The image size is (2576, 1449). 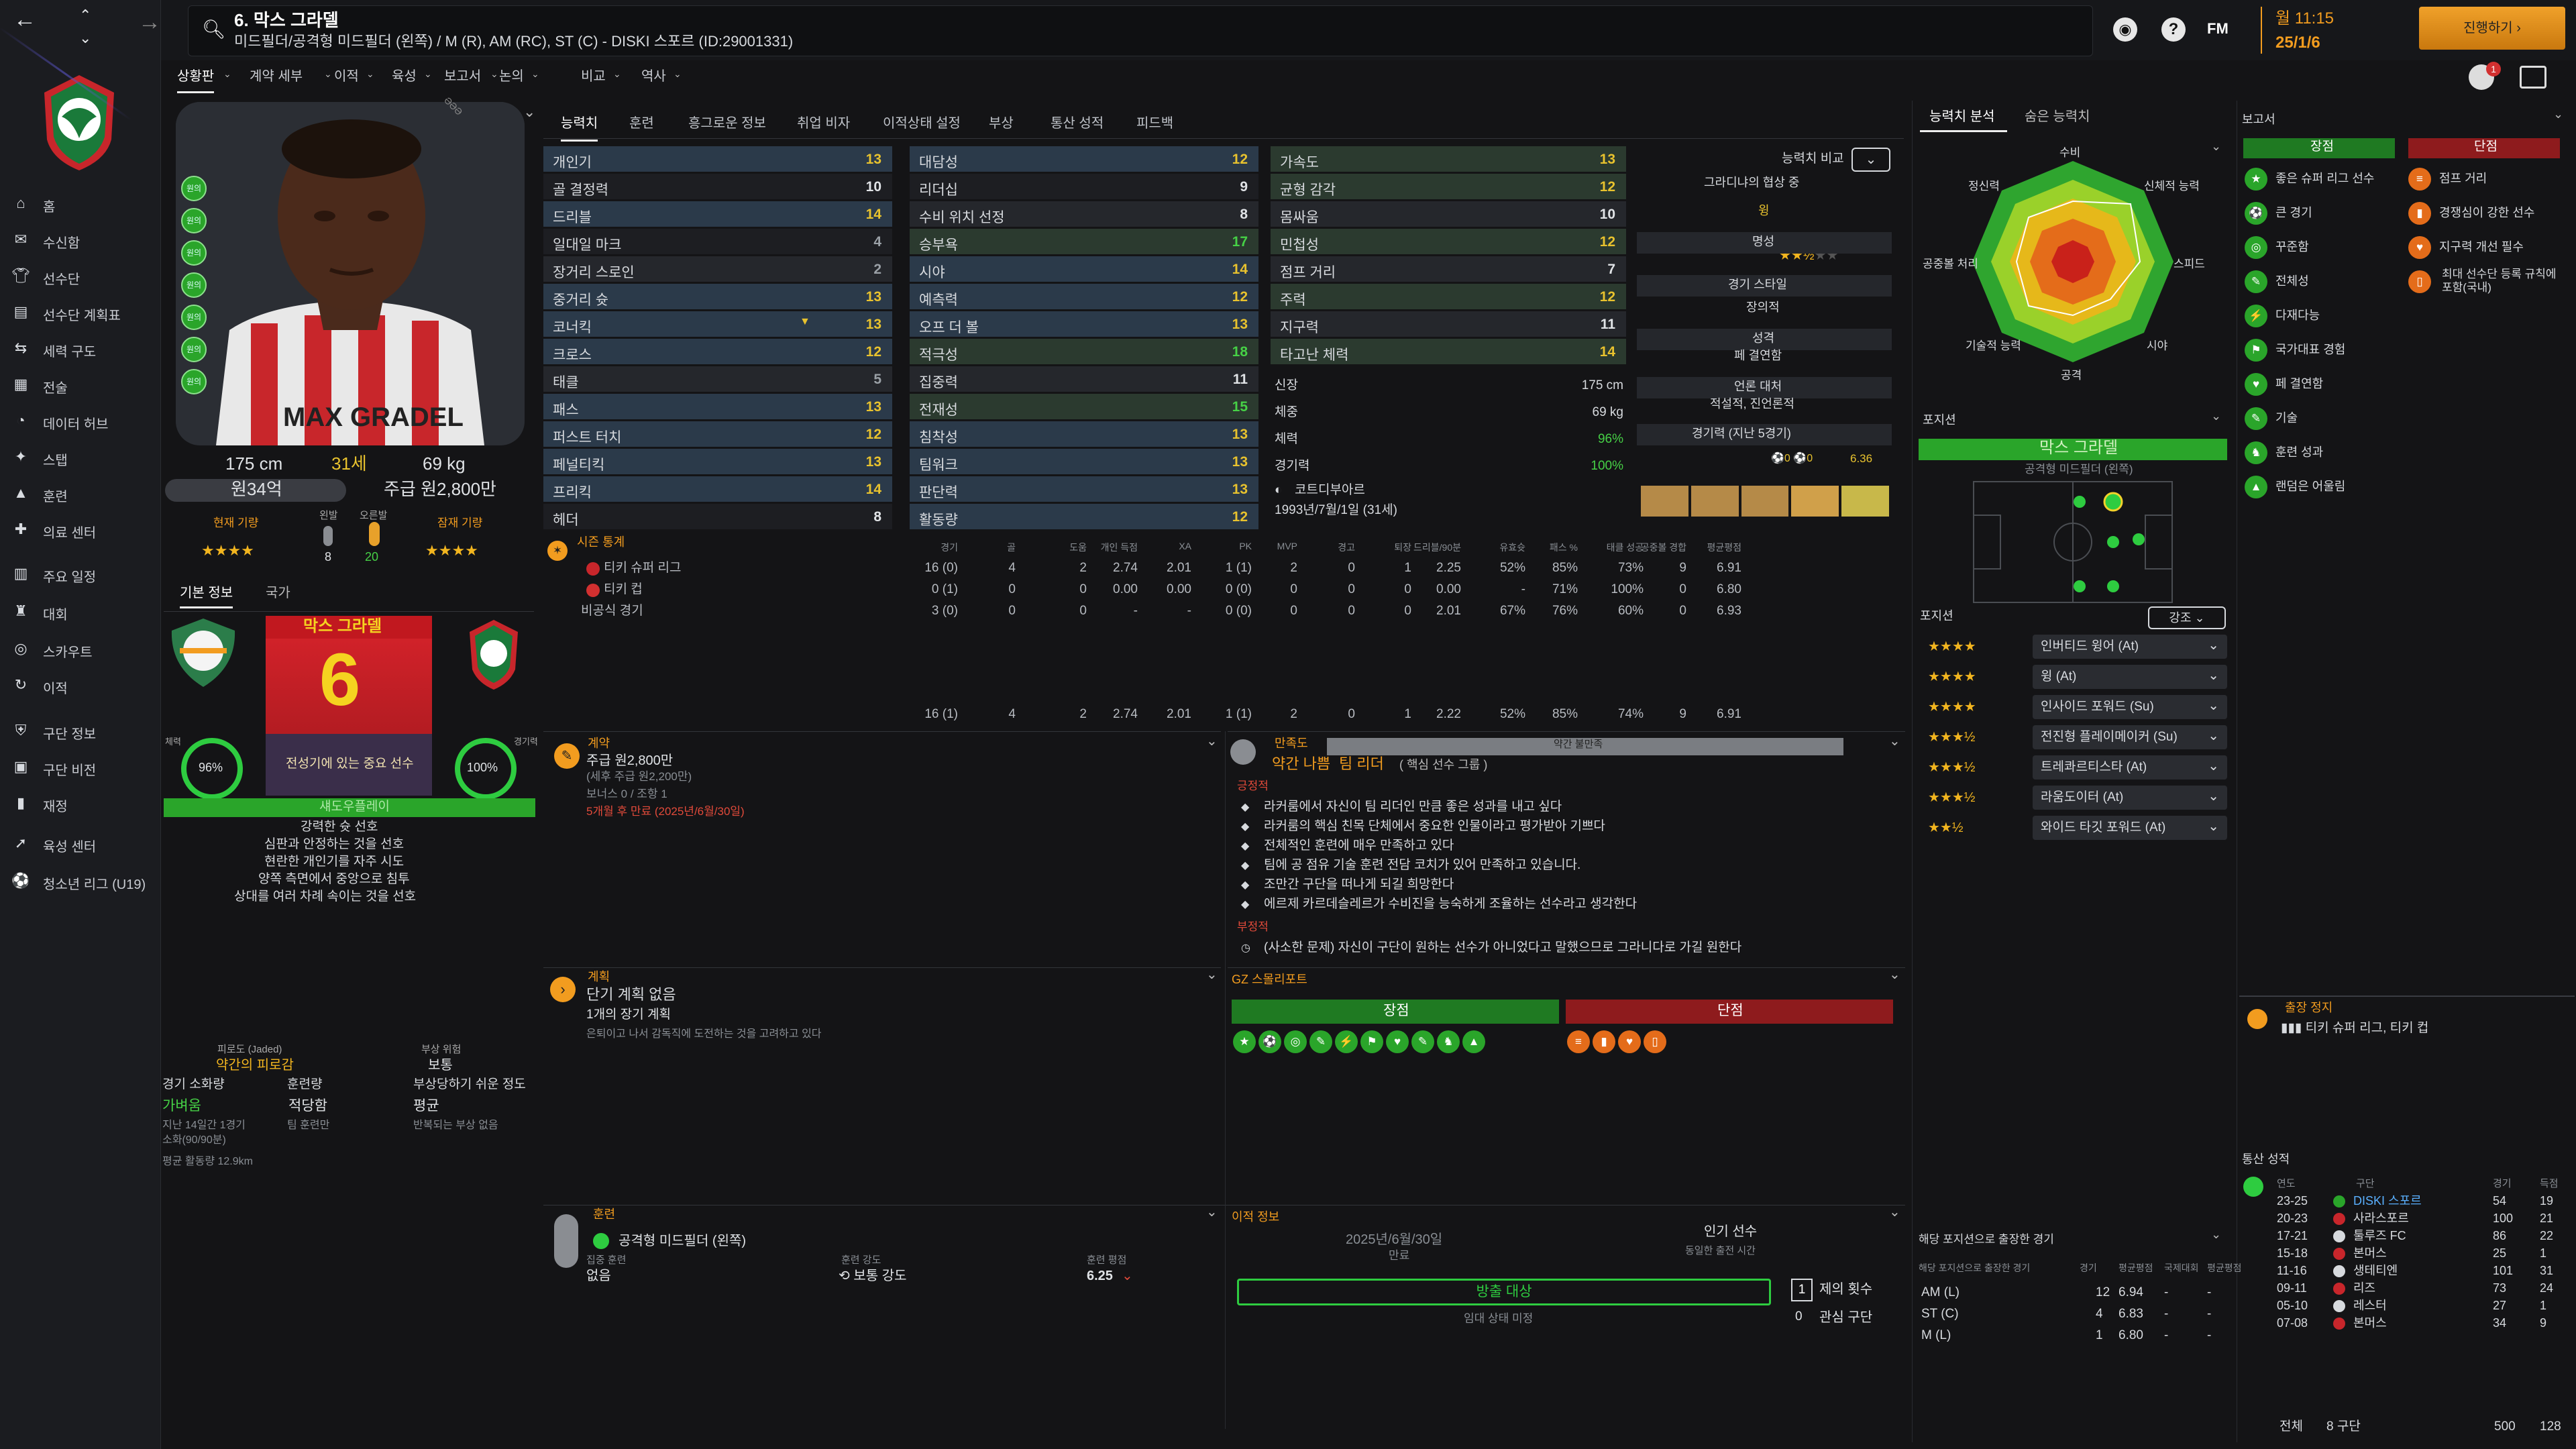 What do you see at coordinates (2216, 146) in the screenshot?
I see `analysis-chevron-icon: ⌄` at bounding box center [2216, 146].